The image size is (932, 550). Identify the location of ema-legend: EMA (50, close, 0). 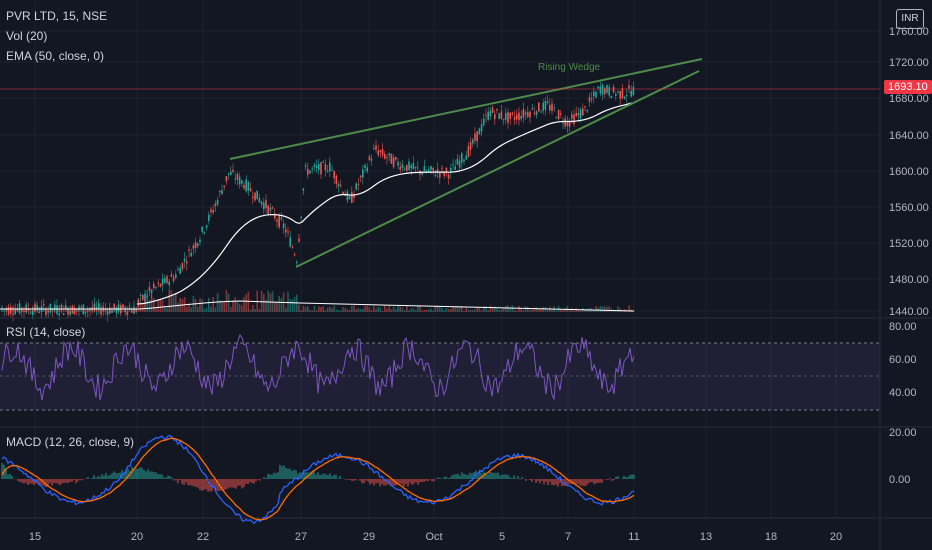
(55, 56).